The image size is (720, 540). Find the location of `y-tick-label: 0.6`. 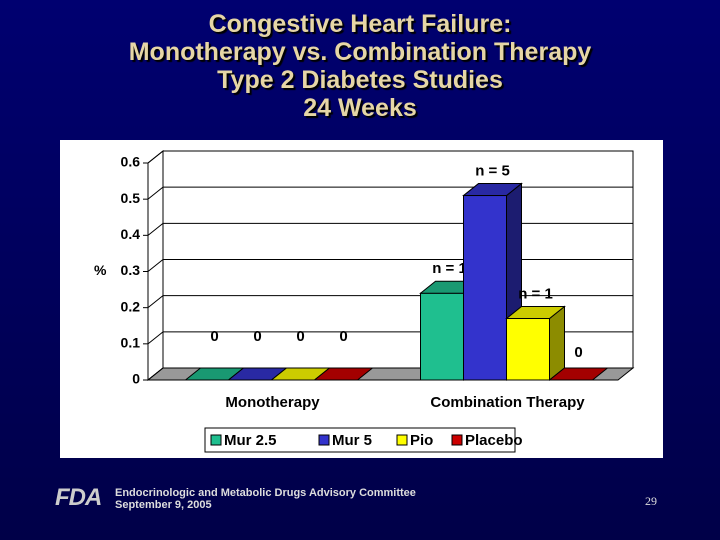

y-tick-label: 0.6 is located at coordinates (131, 162).